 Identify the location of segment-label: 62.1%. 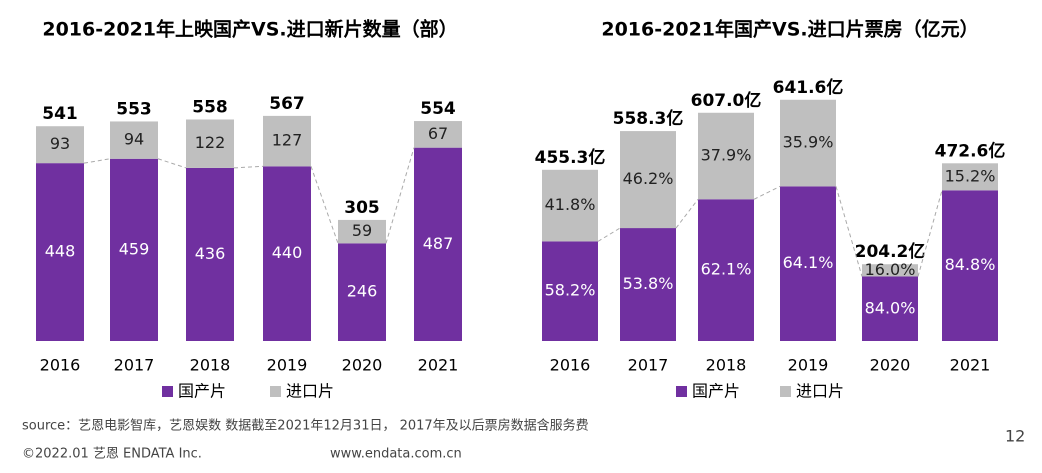
(726, 269).